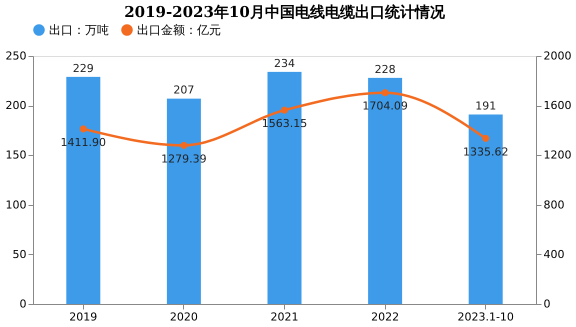  Describe the element at coordinates (558, 56) in the screenshot. I see `y2-tick-label: 2000` at that location.